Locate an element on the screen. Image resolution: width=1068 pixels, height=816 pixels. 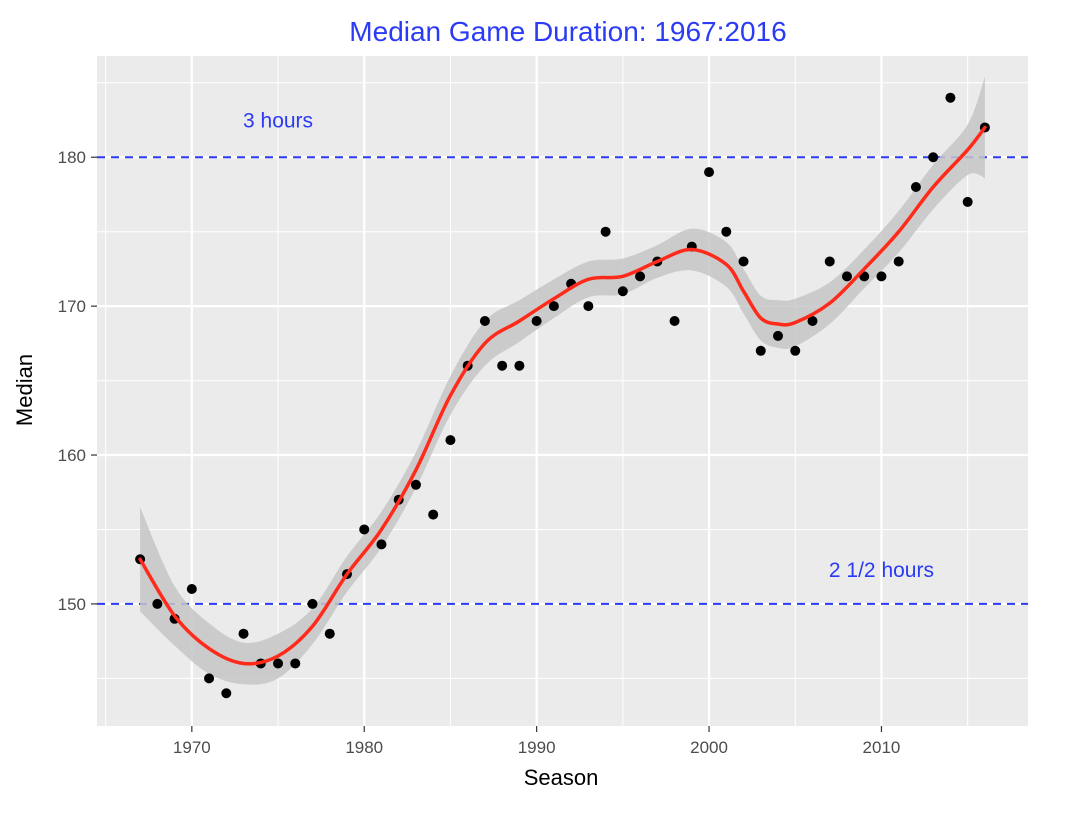
hline-label: 3 hours is located at coordinates (278, 120).